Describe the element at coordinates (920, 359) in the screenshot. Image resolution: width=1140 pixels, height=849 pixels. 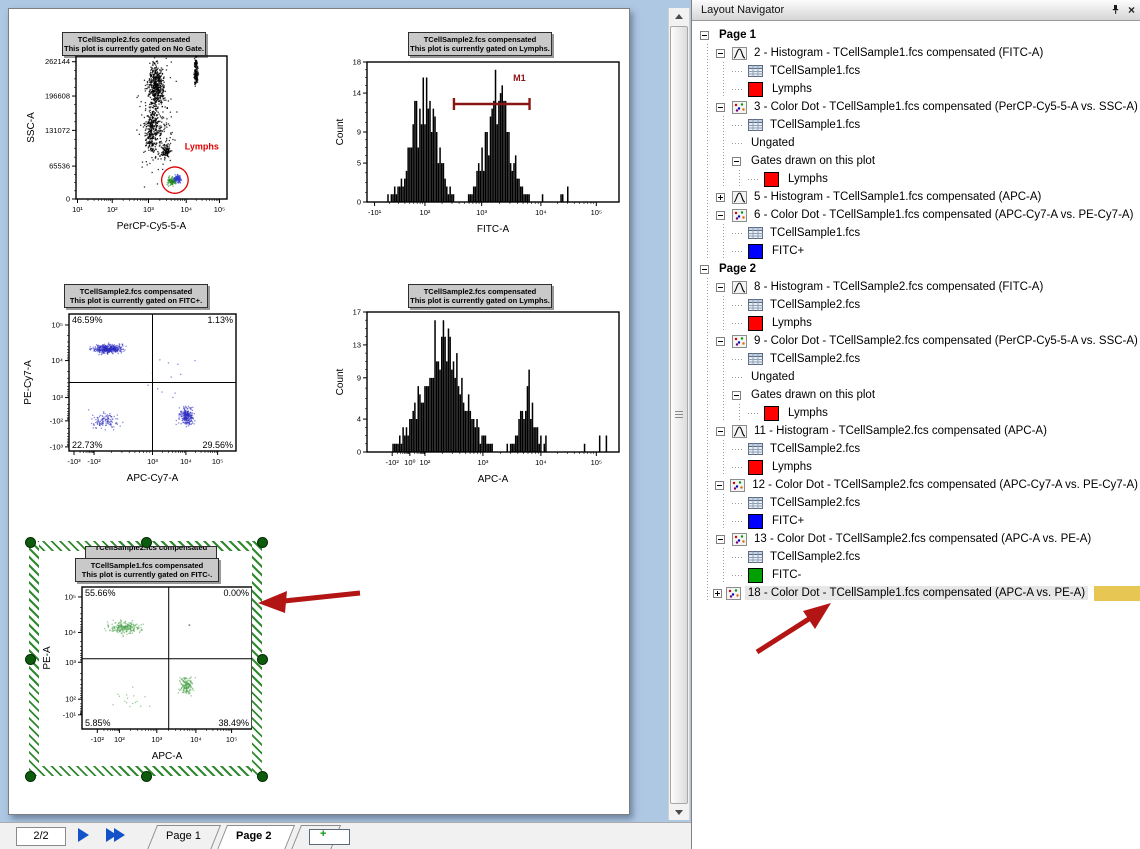
I see `tree-item-19: TCellSample2.fcs` at that location.